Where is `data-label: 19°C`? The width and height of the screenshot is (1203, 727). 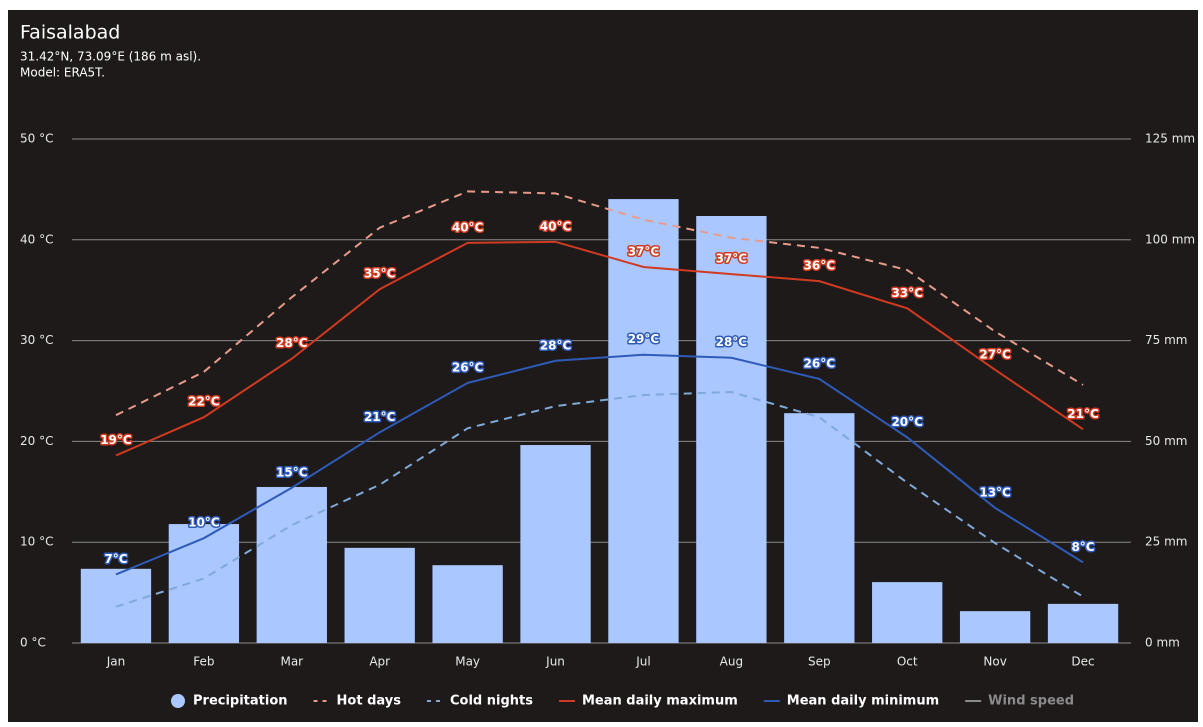
data-label: 19°C is located at coordinates (116, 440).